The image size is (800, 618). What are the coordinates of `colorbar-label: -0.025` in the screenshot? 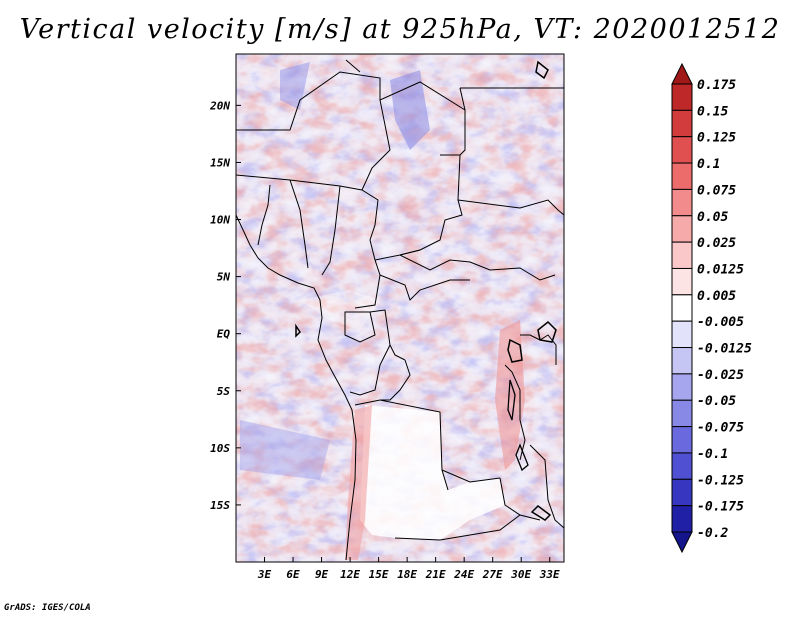 It's located at (720, 375).